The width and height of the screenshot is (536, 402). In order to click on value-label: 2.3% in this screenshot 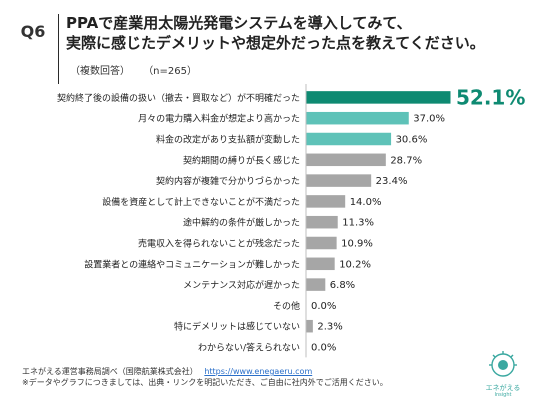, I will do `click(329, 327)`.